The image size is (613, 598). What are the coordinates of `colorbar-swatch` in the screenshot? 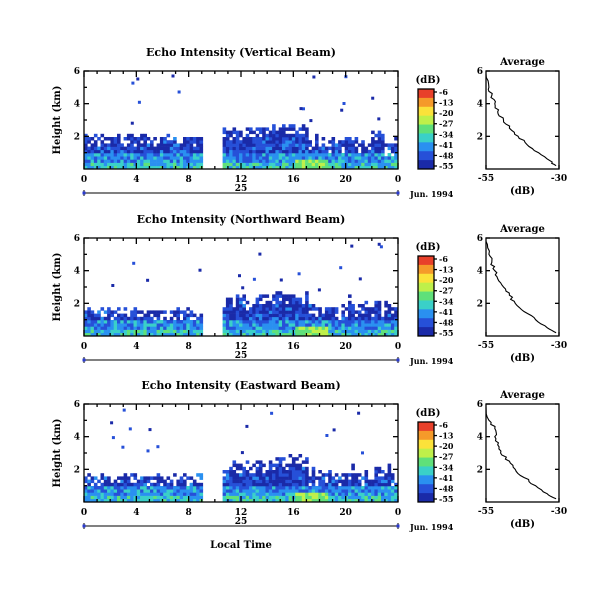 It's located at (426, 480).